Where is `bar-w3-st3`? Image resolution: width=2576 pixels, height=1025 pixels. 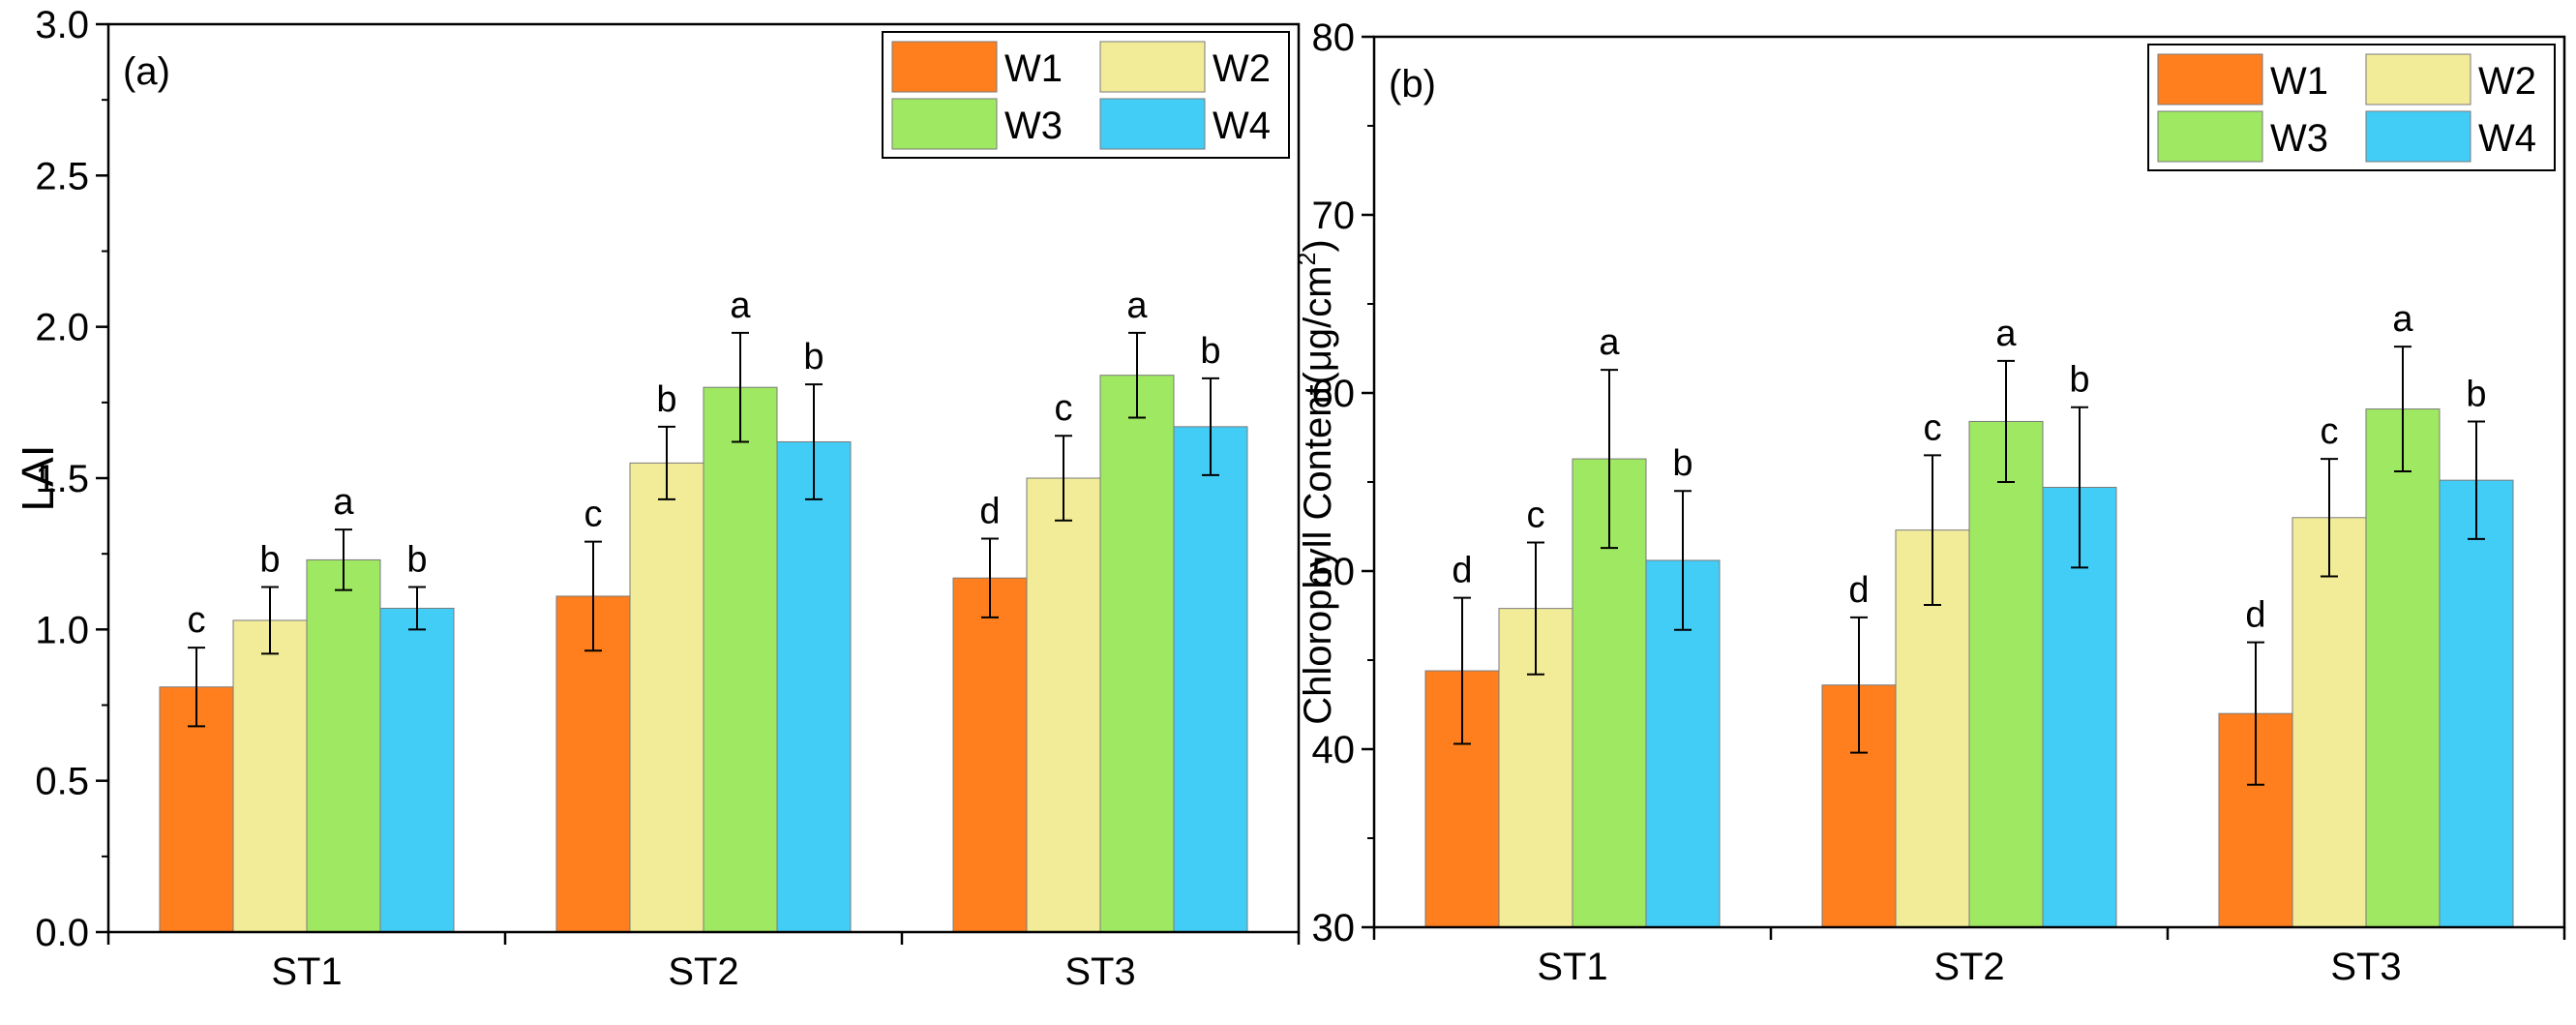 bar-w3-st3 is located at coordinates (2403, 668).